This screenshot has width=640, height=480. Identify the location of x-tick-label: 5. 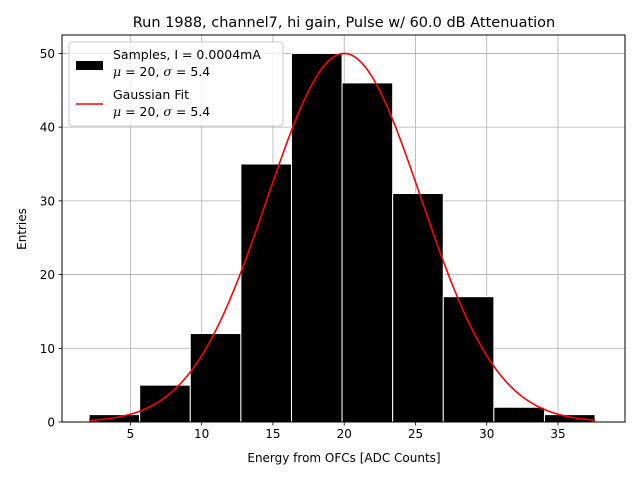
(131, 434).